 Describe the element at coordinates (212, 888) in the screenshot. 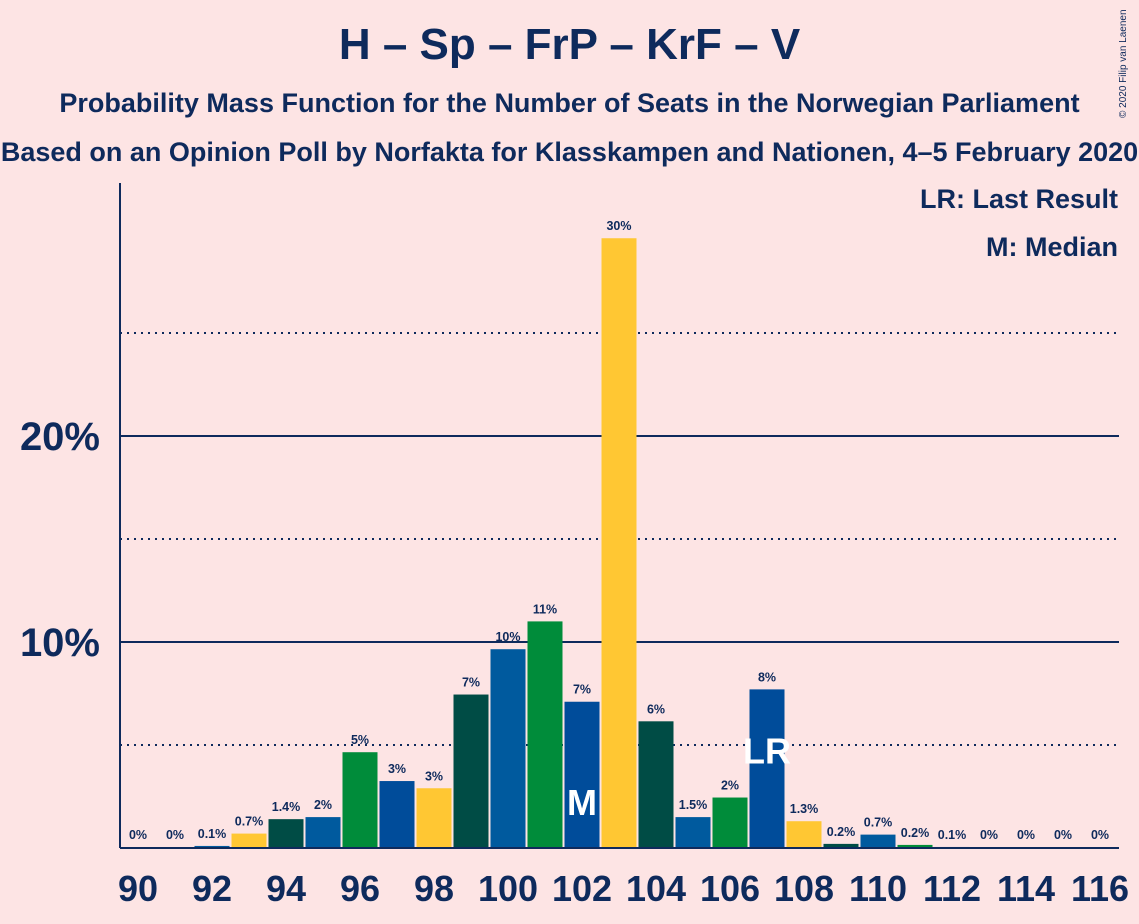

I see `x-tick-label: 92` at that location.